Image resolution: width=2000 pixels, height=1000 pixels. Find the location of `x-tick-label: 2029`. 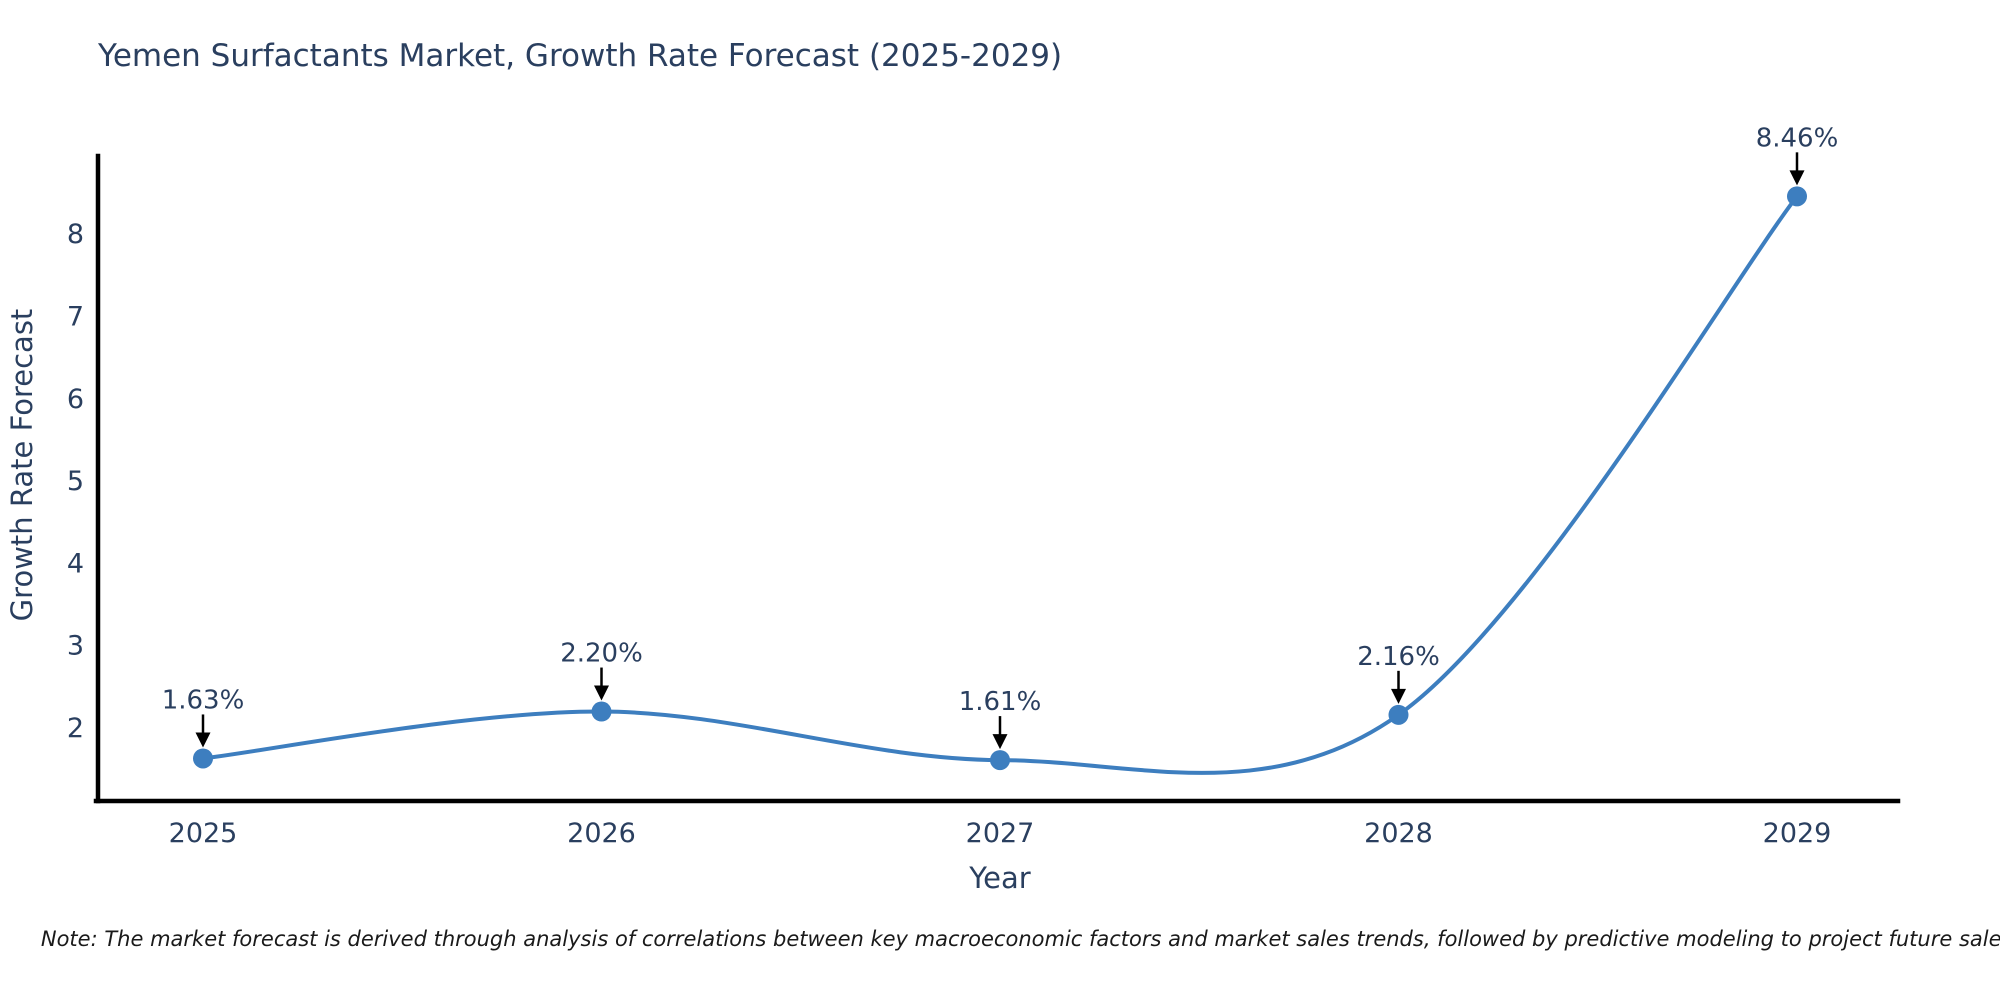

x-tick-label: 2029 is located at coordinates (1797, 833).